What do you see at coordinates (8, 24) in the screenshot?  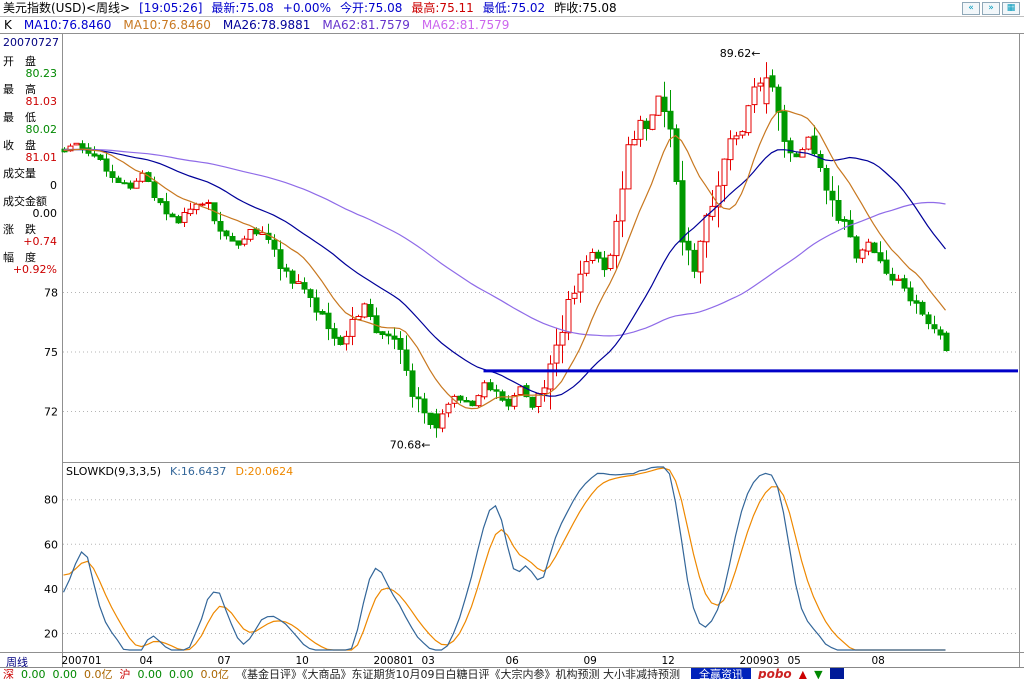 I see `kline-label: K` at bounding box center [8, 24].